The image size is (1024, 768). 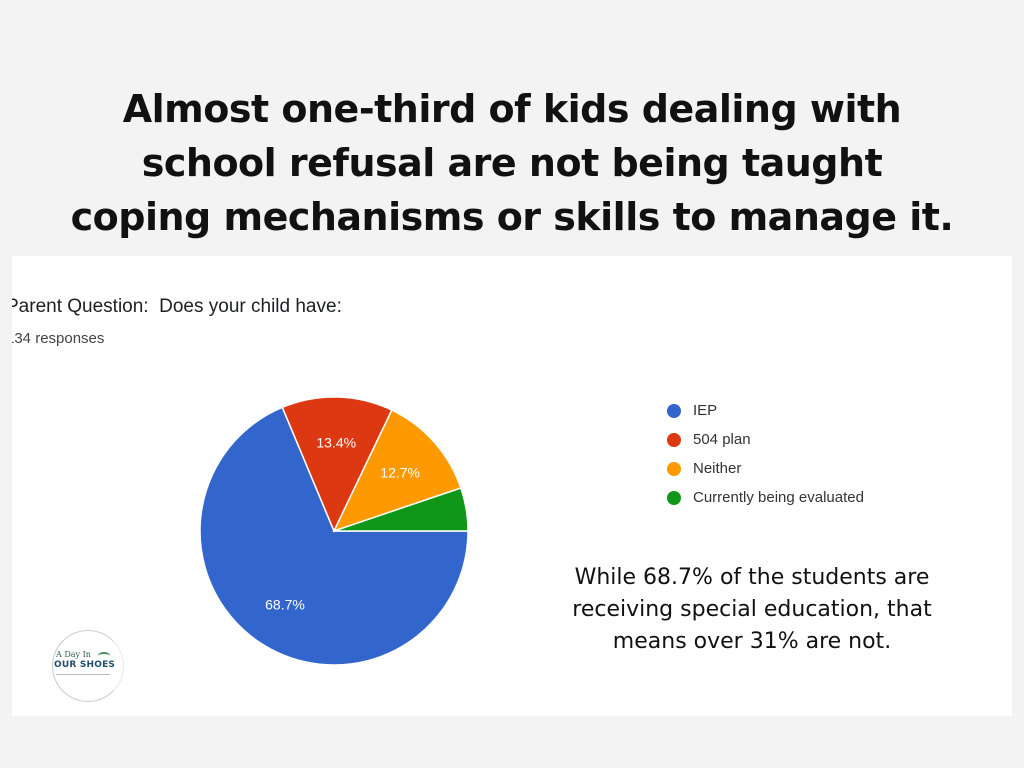 What do you see at coordinates (58, 338) in the screenshot?
I see `chart-subtitle: 134 responses` at bounding box center [58, 338].